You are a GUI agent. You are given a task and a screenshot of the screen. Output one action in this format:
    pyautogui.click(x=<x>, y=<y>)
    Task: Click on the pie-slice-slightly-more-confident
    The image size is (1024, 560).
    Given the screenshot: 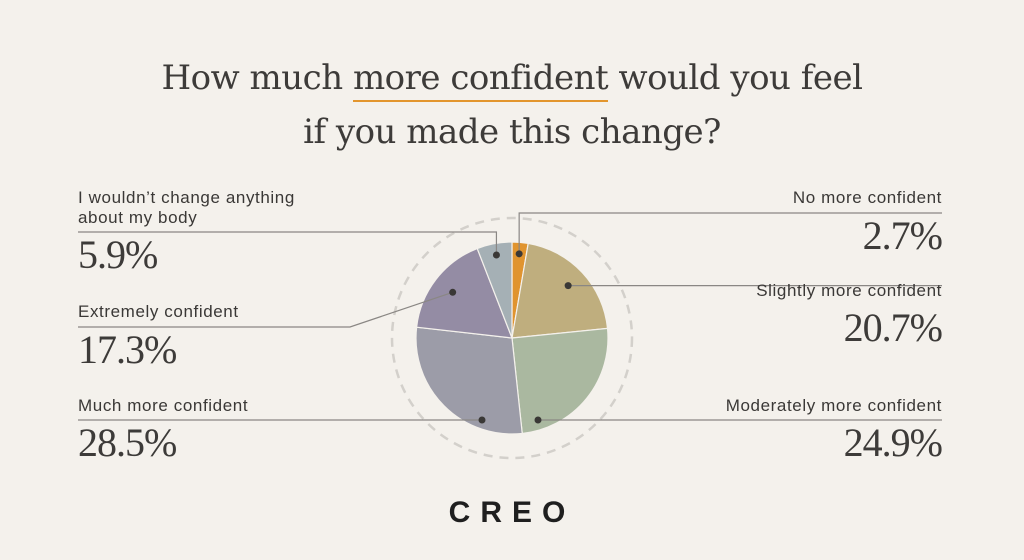 What is the action you would take?
    pyautogui.click(x=560, y=290)
    